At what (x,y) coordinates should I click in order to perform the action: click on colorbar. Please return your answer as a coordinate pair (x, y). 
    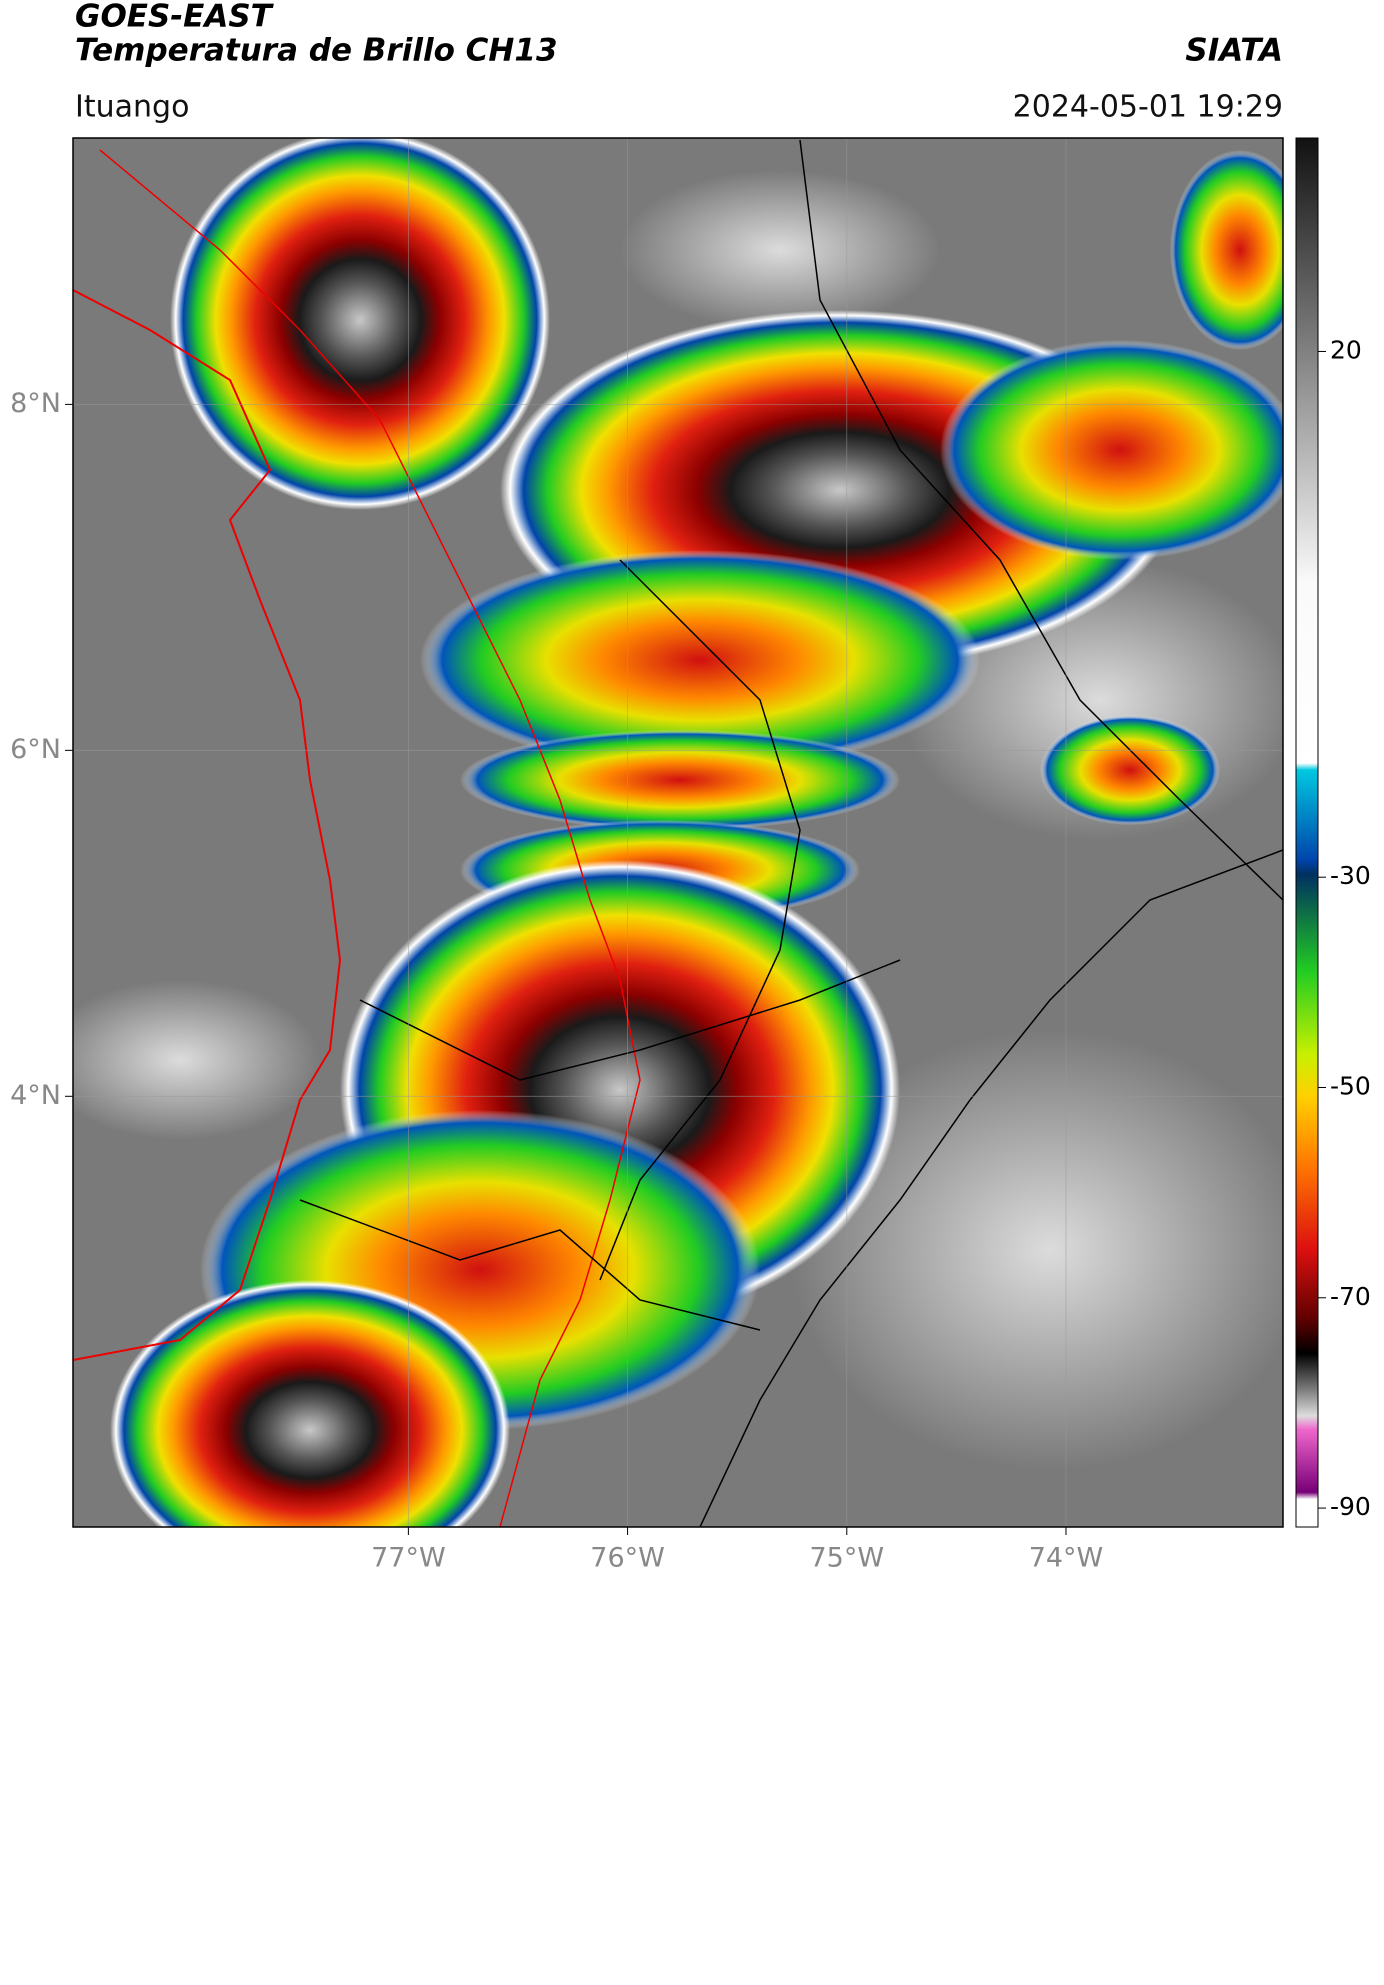
    Looking at the image, I should click on (1307, 832).